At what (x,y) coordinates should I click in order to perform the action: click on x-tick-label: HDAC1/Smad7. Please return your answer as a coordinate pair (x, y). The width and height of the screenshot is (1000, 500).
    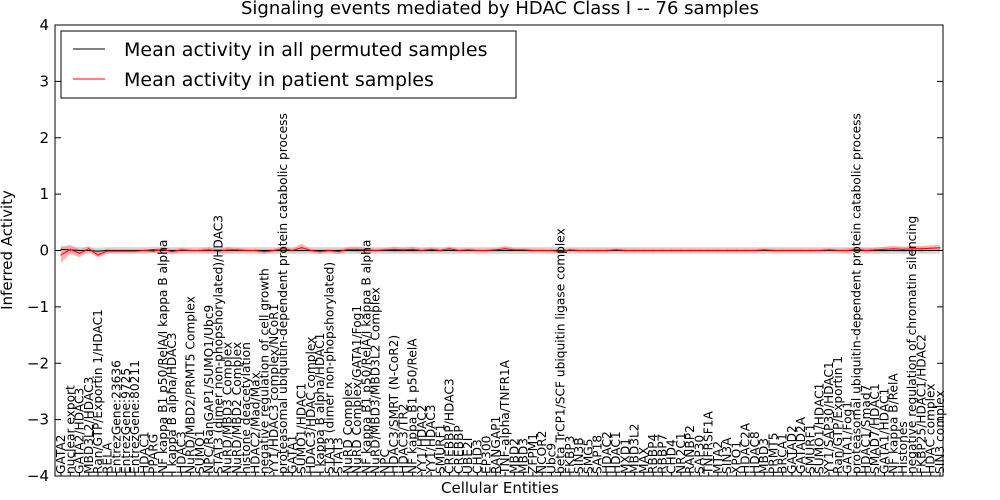
    Looking at the image, I should click on (866, 429).